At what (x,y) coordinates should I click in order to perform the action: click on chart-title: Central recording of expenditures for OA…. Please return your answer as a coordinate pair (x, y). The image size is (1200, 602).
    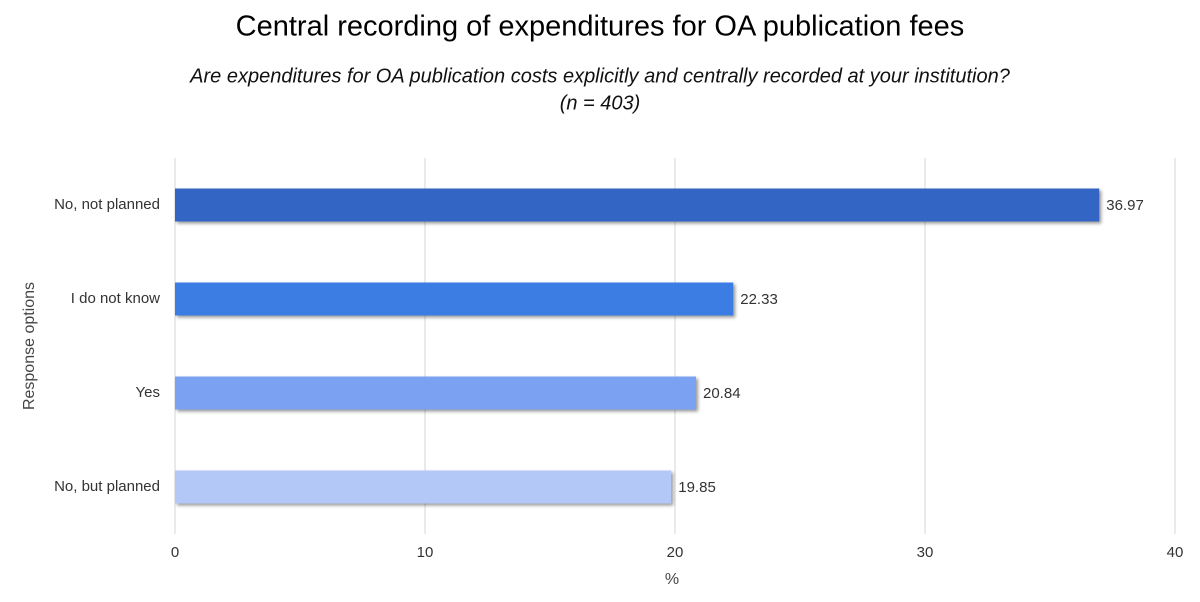
    Looking at the image, I should click on (600, 27).